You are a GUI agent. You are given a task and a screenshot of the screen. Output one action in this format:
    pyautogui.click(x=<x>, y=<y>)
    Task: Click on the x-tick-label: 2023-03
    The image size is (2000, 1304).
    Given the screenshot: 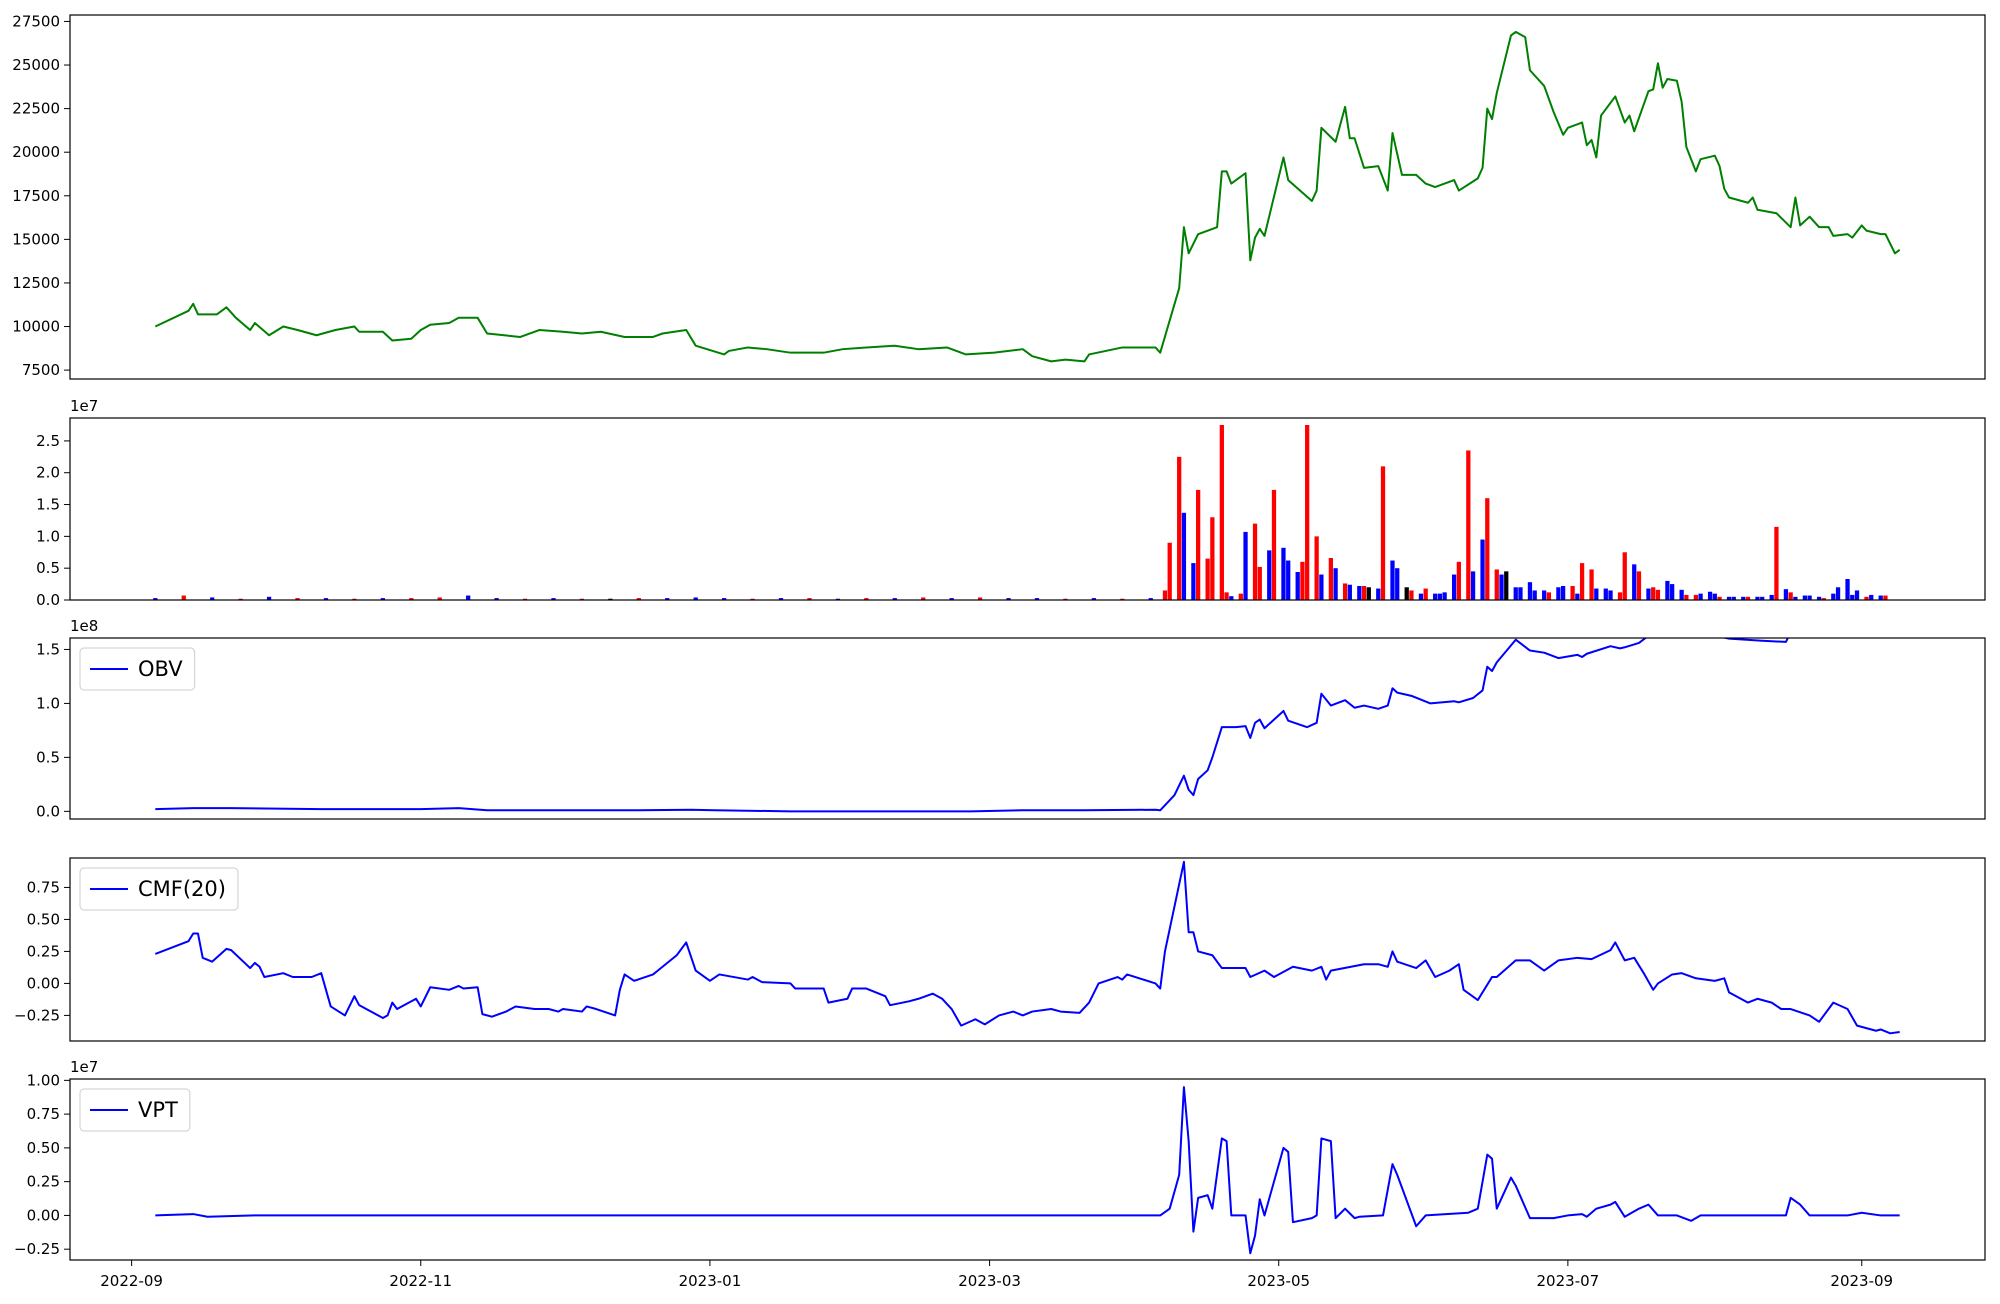 What is the action you would take?
    pyautogui.click(x=989, y=1281)
    